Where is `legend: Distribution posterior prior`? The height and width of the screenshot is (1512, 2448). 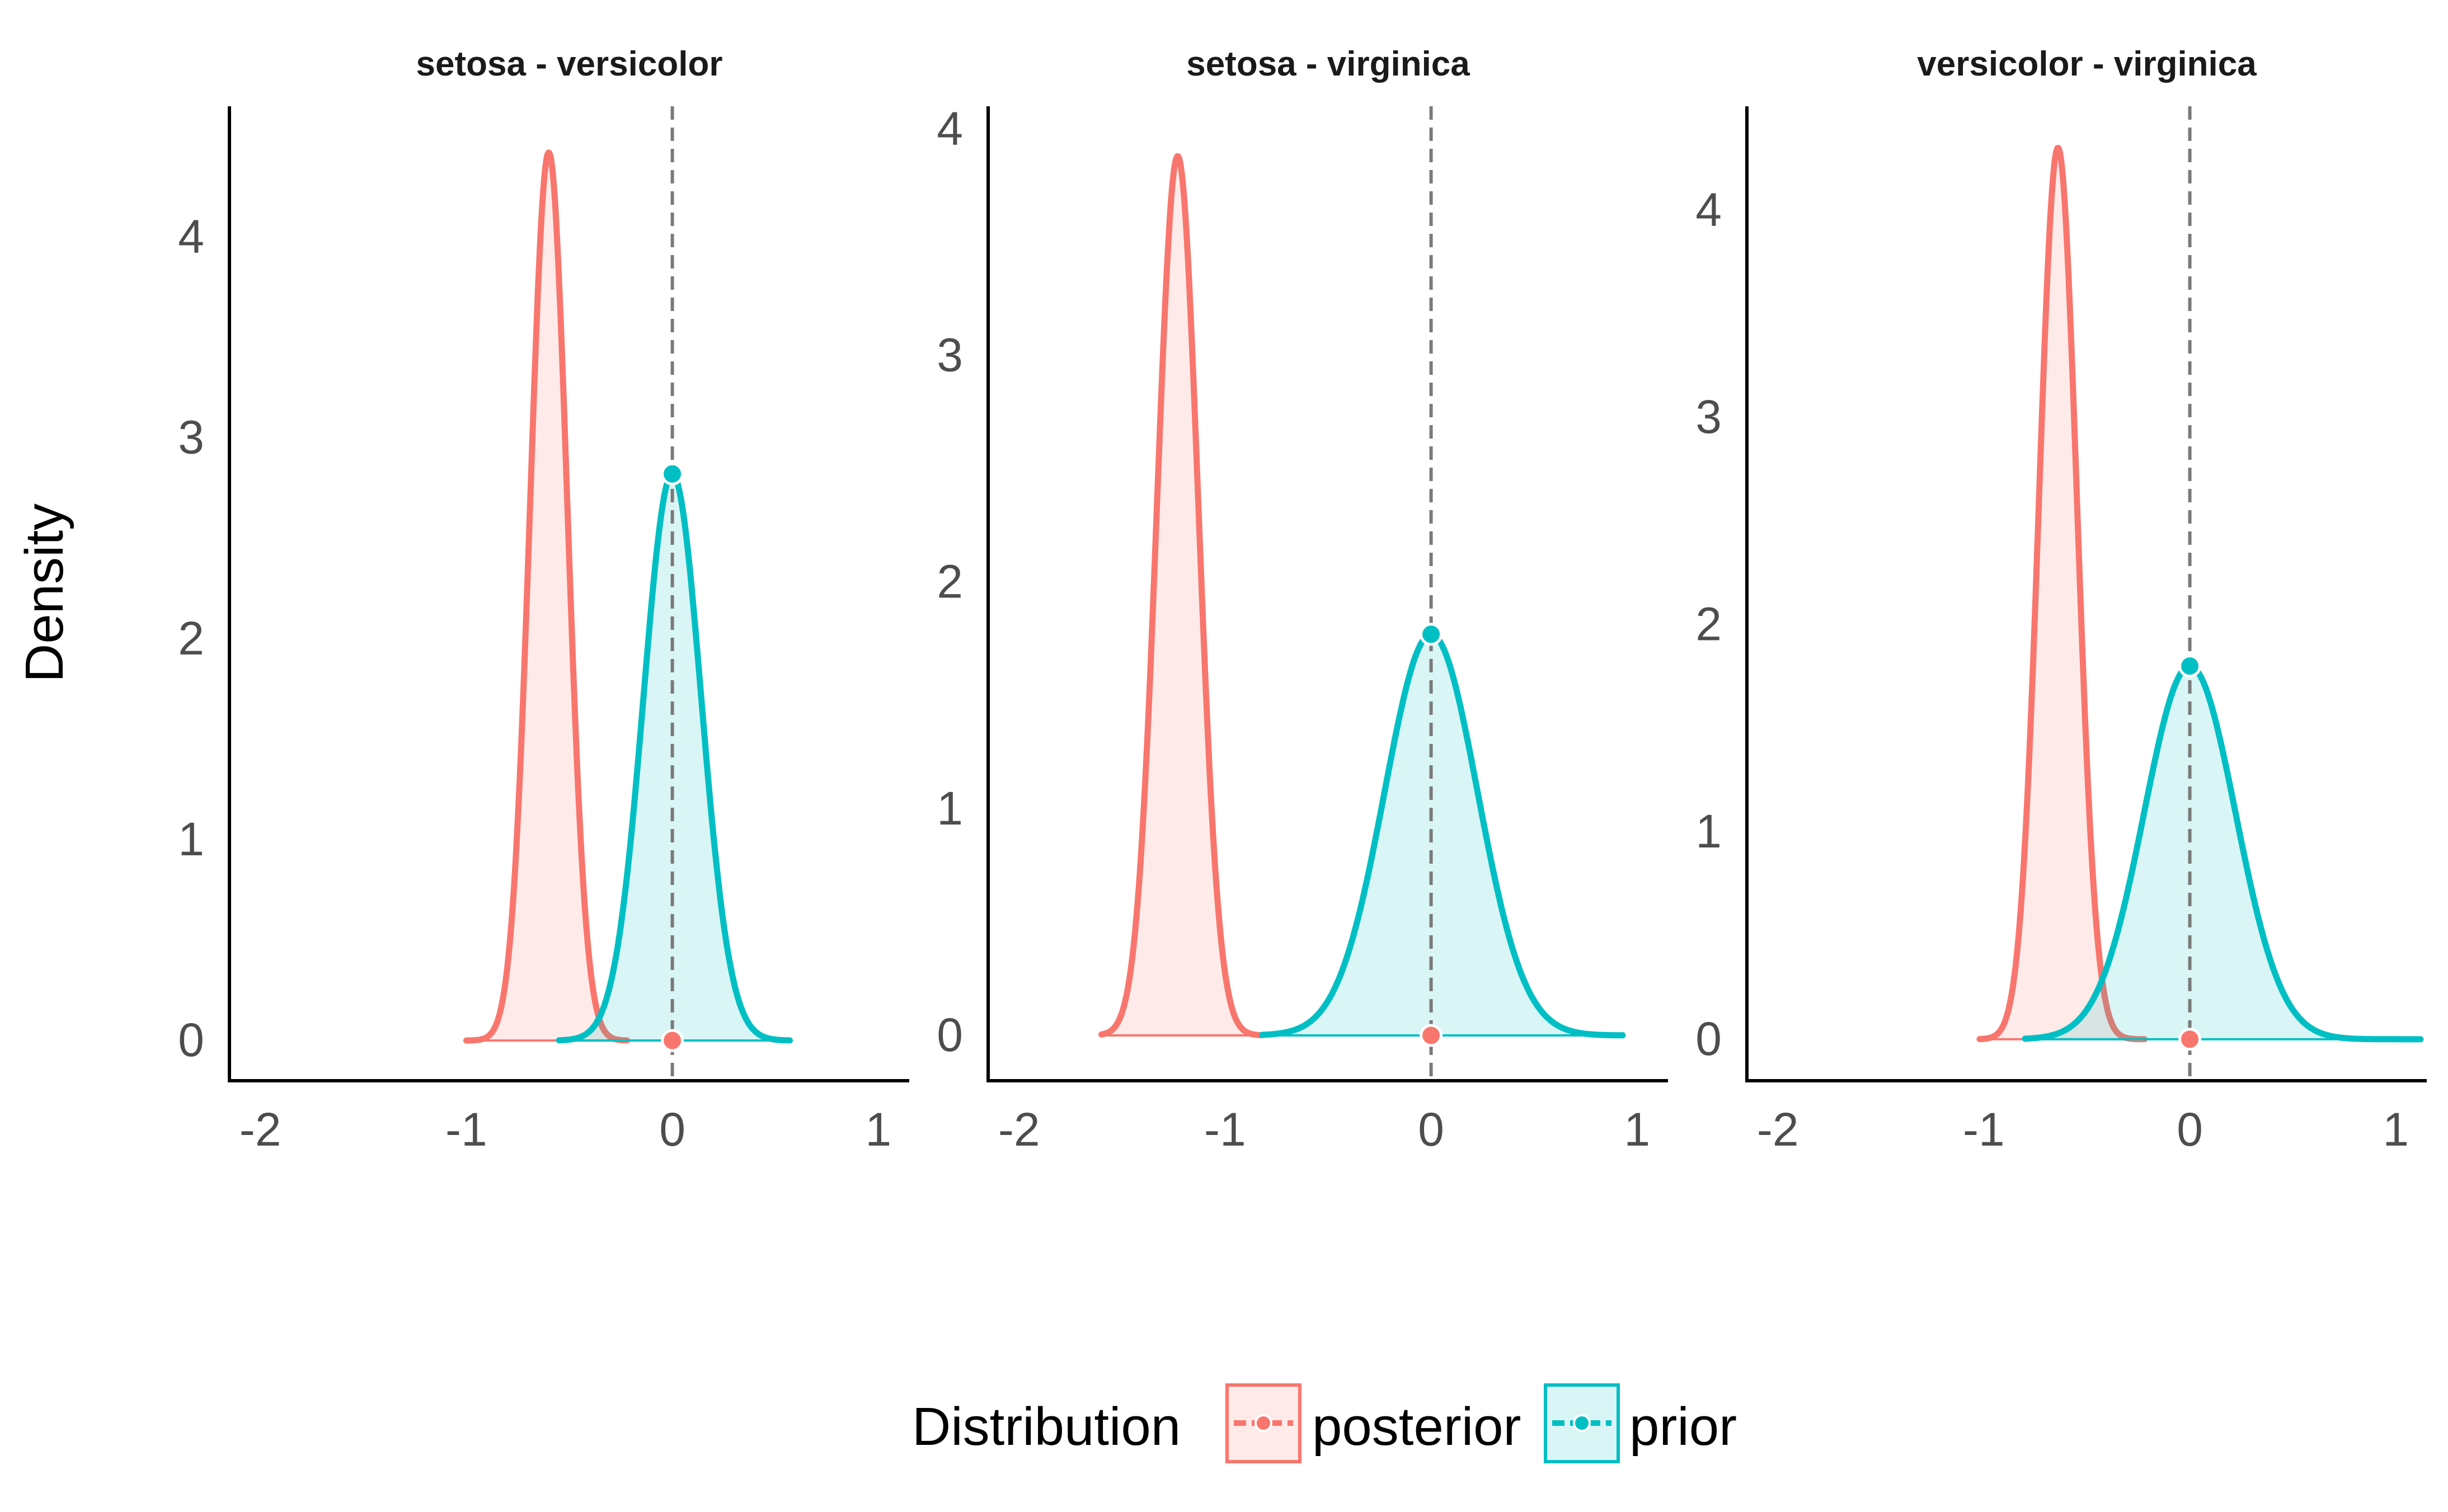 legend: Distribution posterior prior is located at coordinates (1324, 1423).